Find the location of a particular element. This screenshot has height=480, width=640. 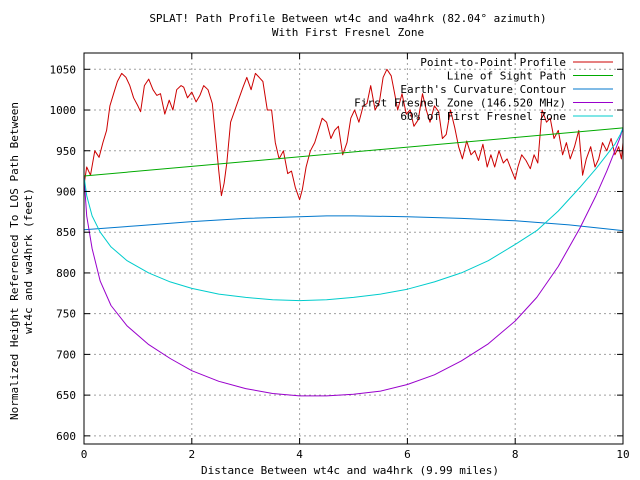

x-tick-label: 2 is located at coordinates (191, 454).